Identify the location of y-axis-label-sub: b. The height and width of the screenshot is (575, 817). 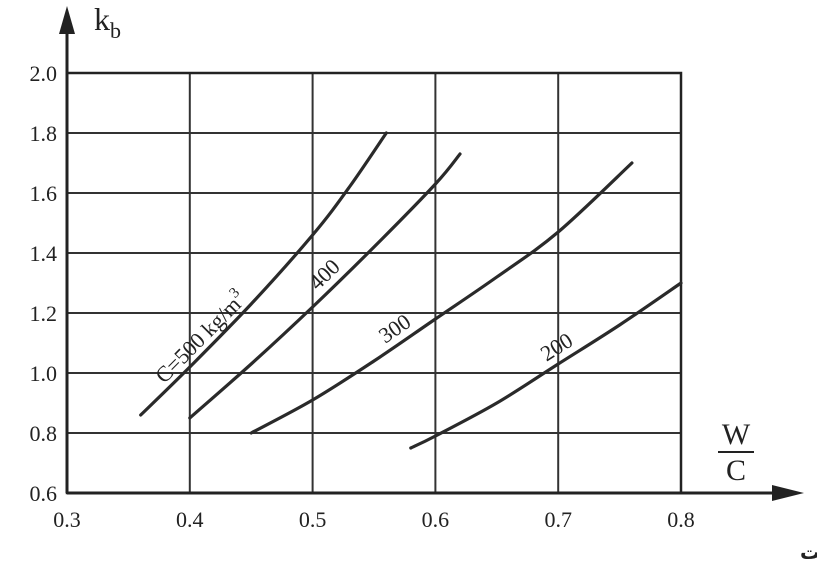
(115, 30).